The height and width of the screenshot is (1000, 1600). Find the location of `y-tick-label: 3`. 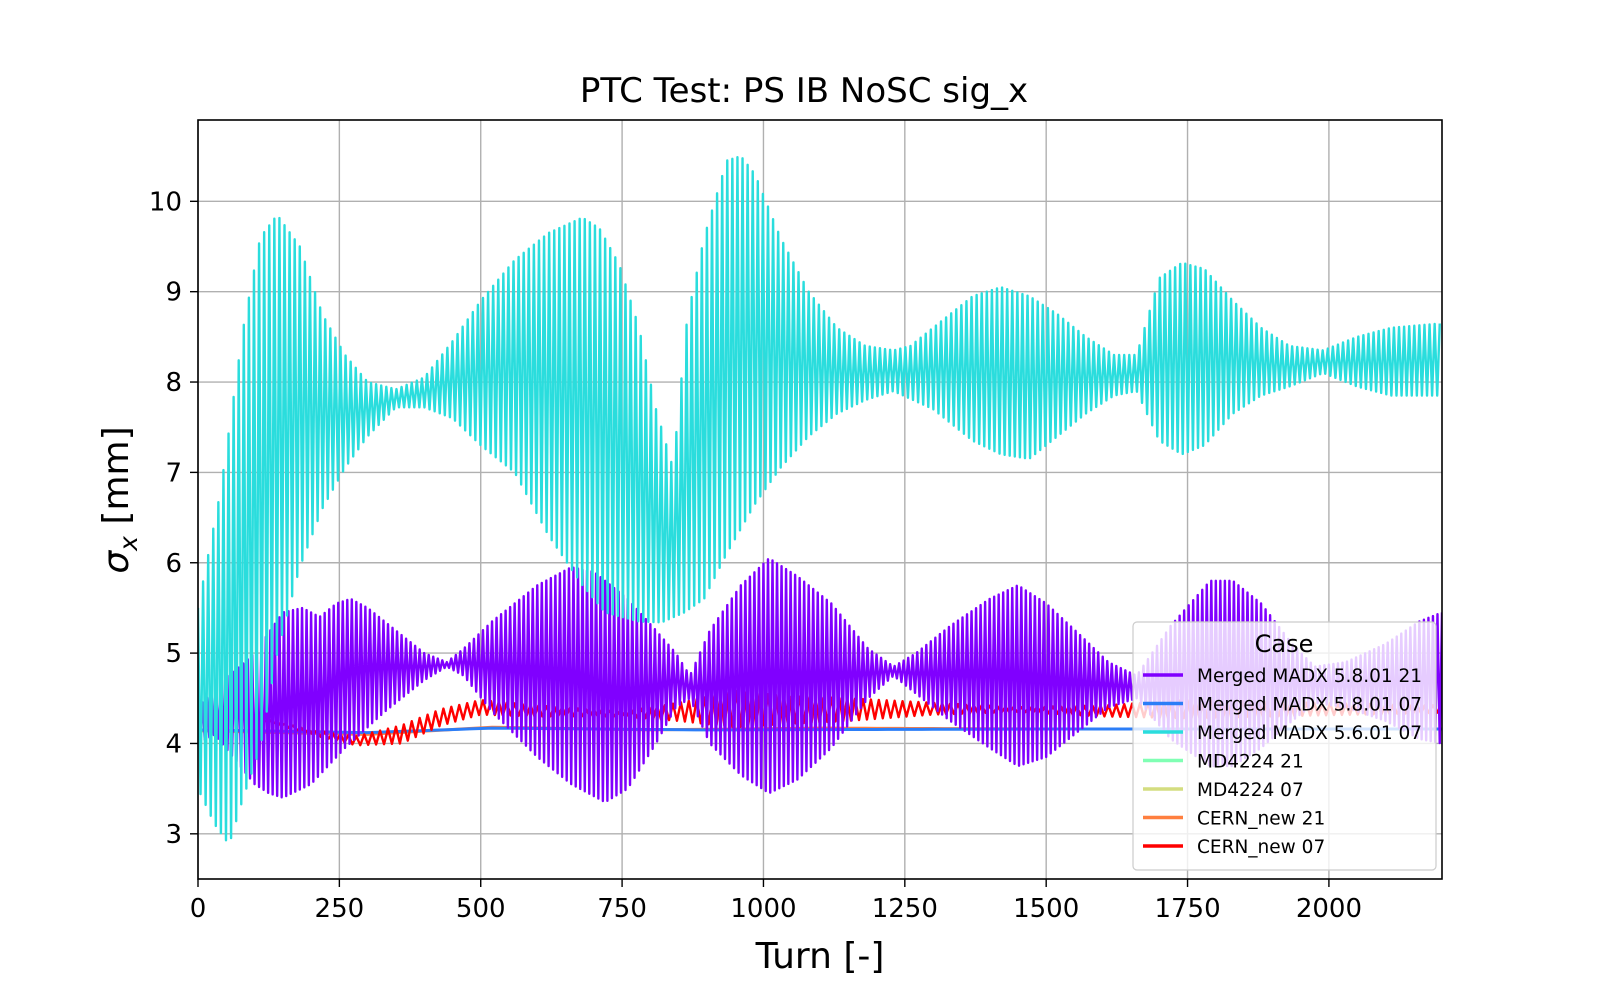

y-tick-label: 3 is located at coordinates (173, 835).